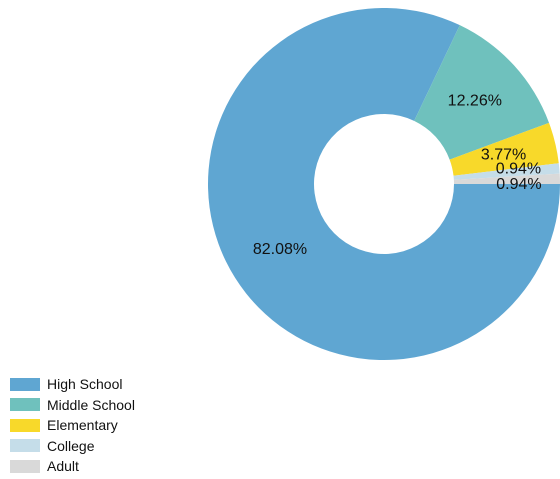 The image size is (560, 479). Describe the element at coordinates (503, 154) in the screenshot. I see `slice-label-elementary: 3.77%` at that location.